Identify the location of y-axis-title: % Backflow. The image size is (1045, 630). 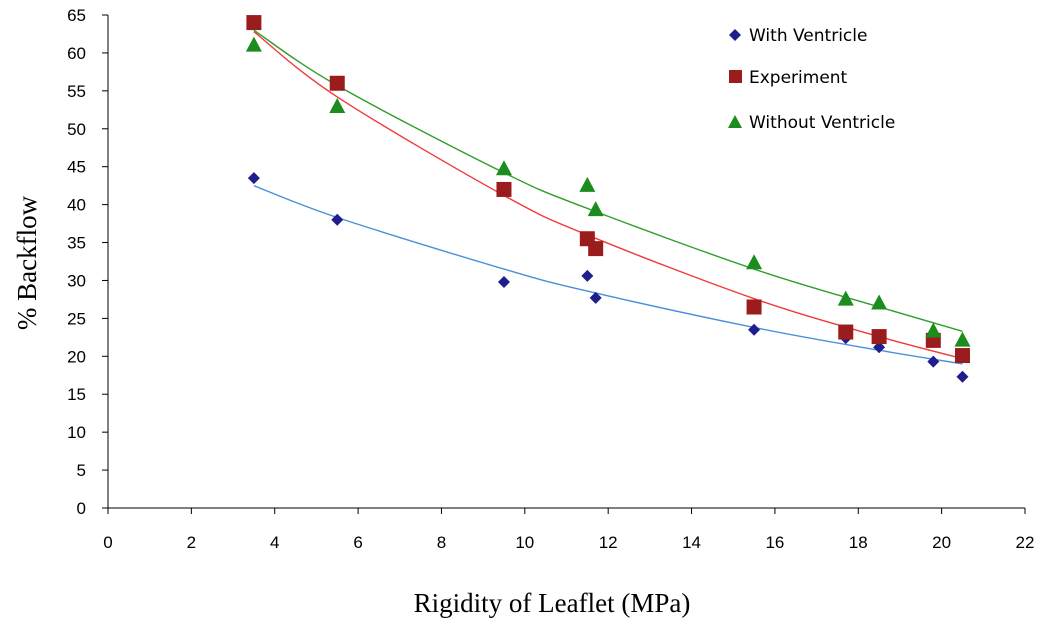
(27, 262).